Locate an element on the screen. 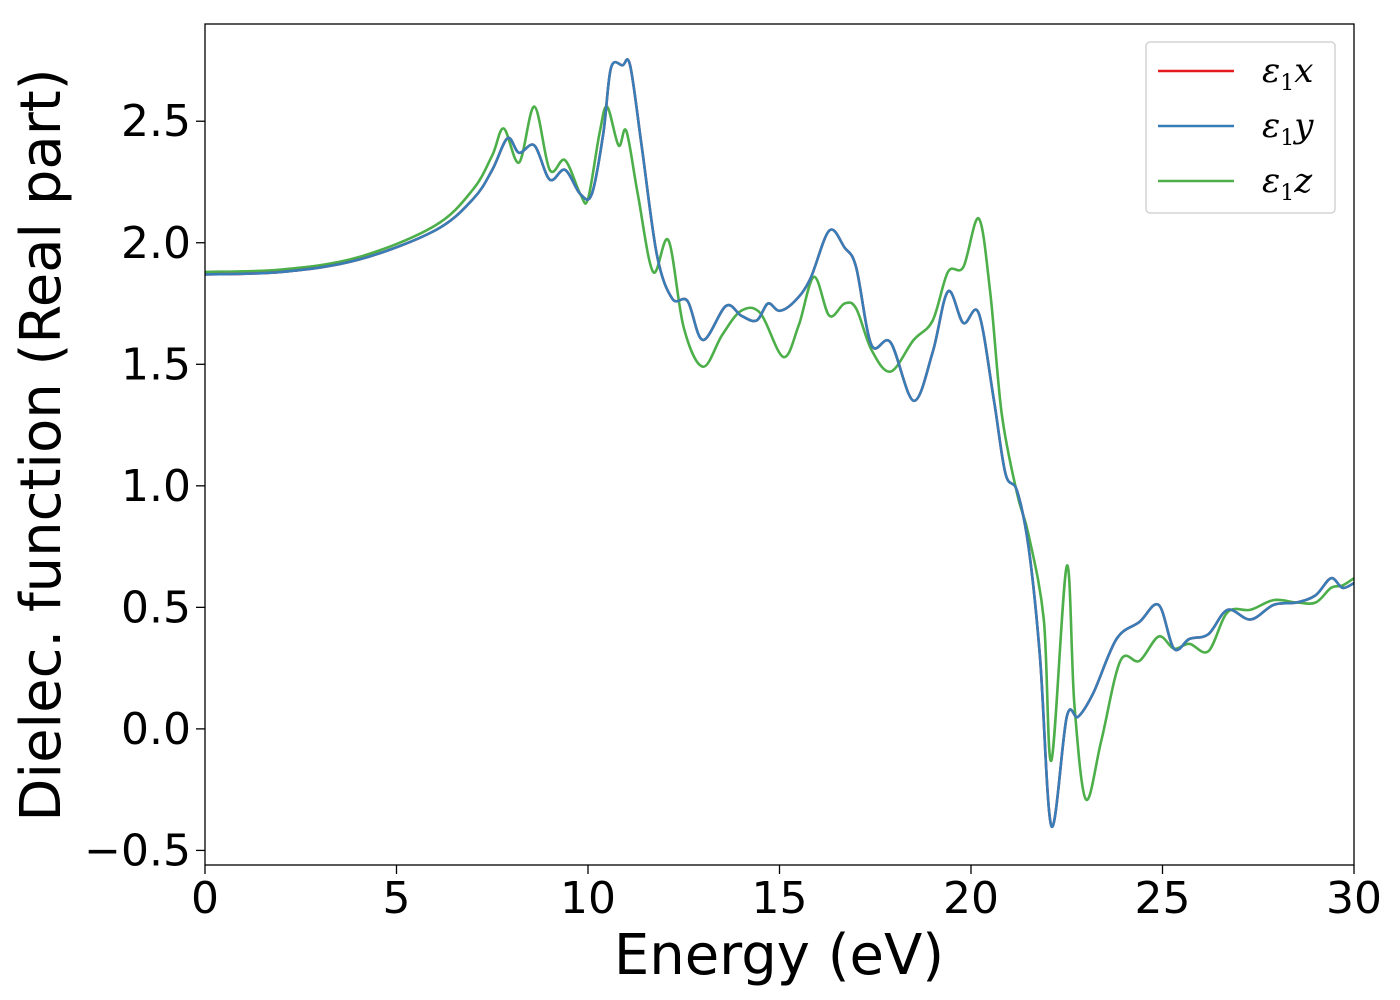 The image size is (1400, 1000). legend-label: ε1y is located at coordinates (1288, 128).